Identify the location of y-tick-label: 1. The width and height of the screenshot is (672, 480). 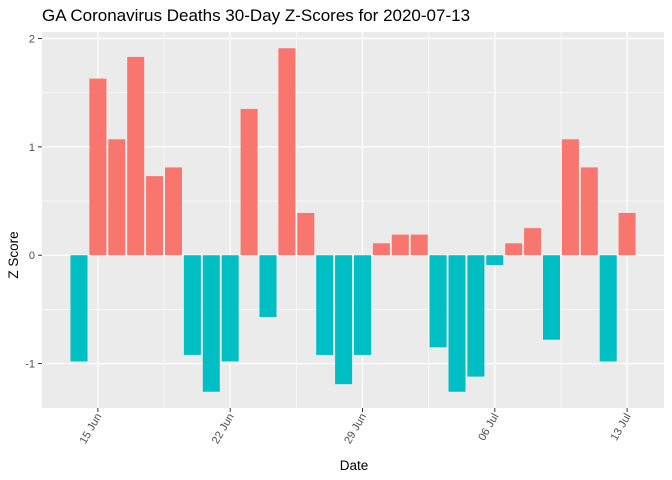
(32, 148).